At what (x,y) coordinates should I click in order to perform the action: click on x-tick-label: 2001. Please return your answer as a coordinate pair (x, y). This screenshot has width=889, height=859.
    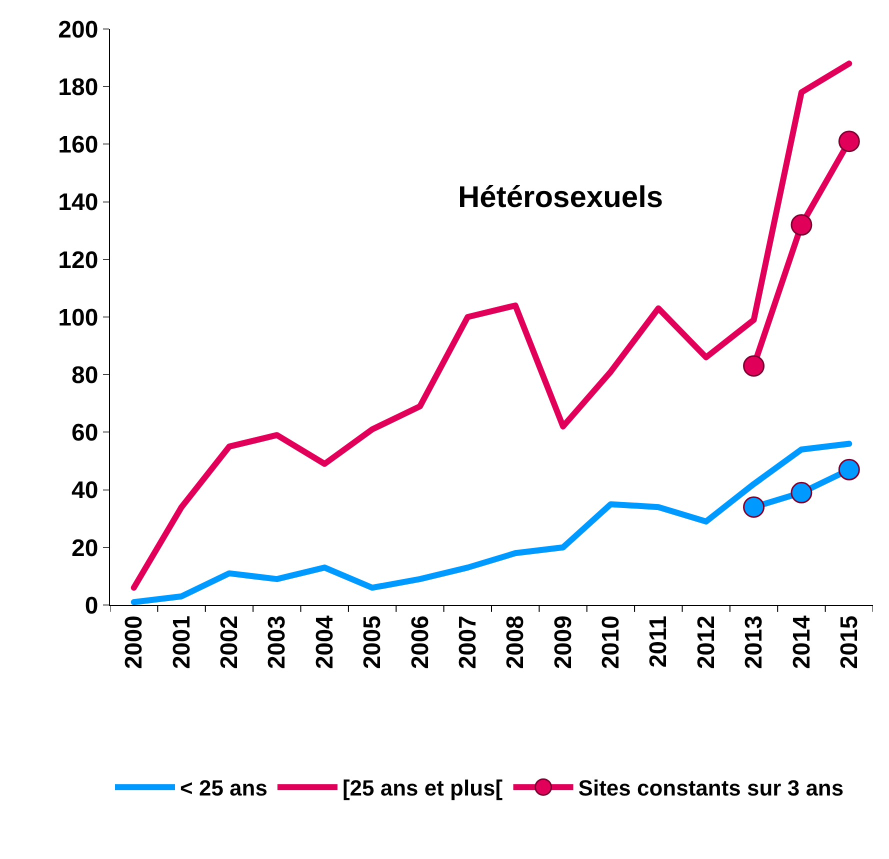
    Looking at the image, I should click on (182, 642).